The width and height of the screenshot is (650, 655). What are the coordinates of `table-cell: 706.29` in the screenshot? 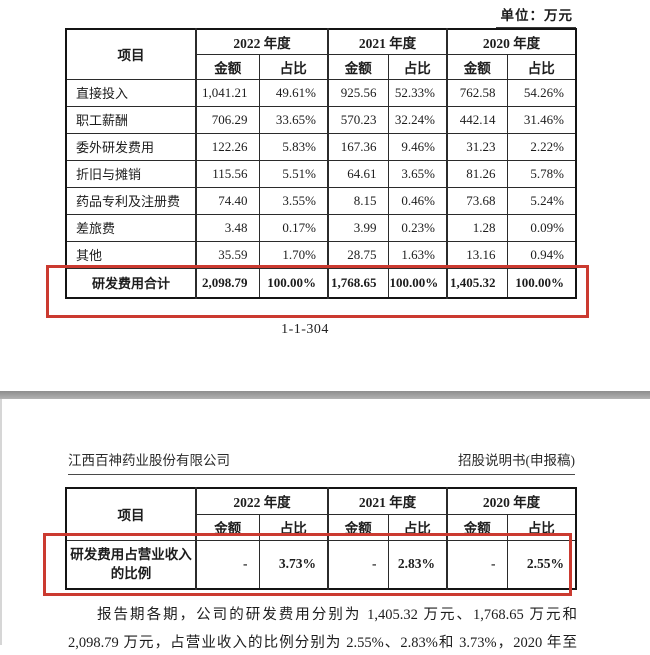 It's located at (227, 119).